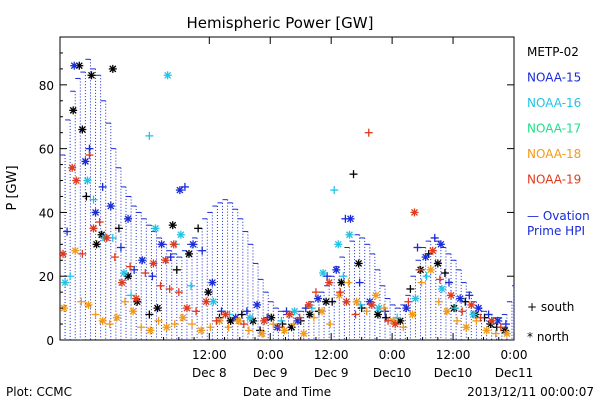  What do you see at coordinates (554, 154) in the screenshot?
I see `legend-entry: NOAA-18` at bounding box center [554, 154].